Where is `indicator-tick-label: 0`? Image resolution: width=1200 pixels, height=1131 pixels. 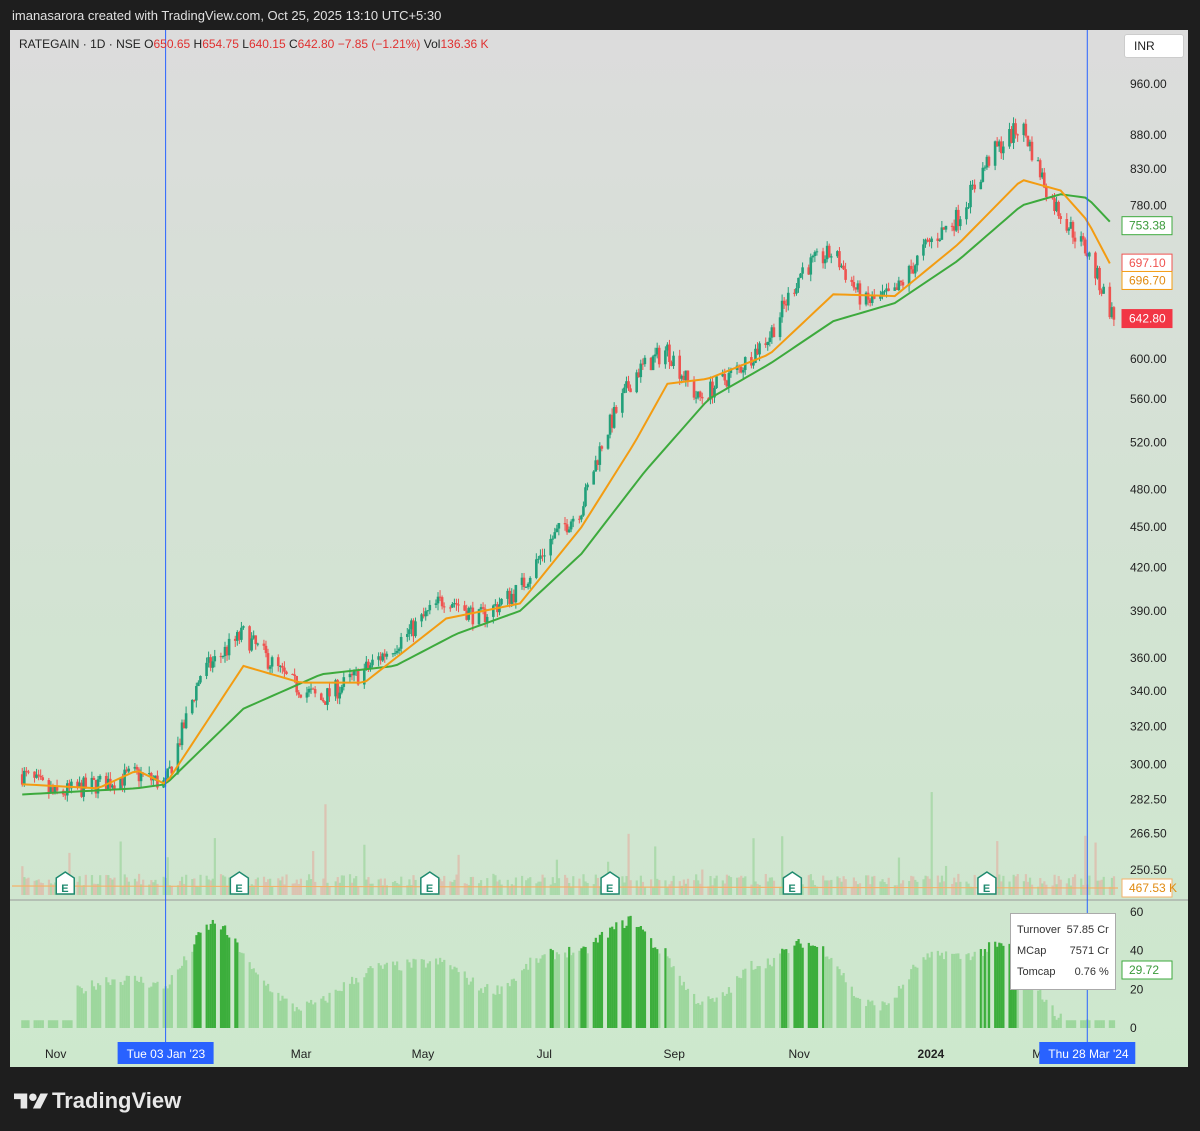
indicator-tick-label: 0 is located at coordinates (1133, 1028).